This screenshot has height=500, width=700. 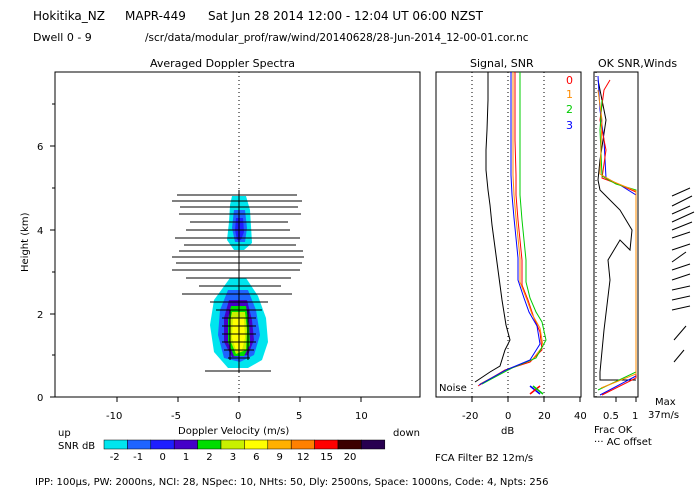 What do you see at coordinates (569, 94) in the screenshot?
I see `legend-channel-1: 1` at bounding box center [569, 94].